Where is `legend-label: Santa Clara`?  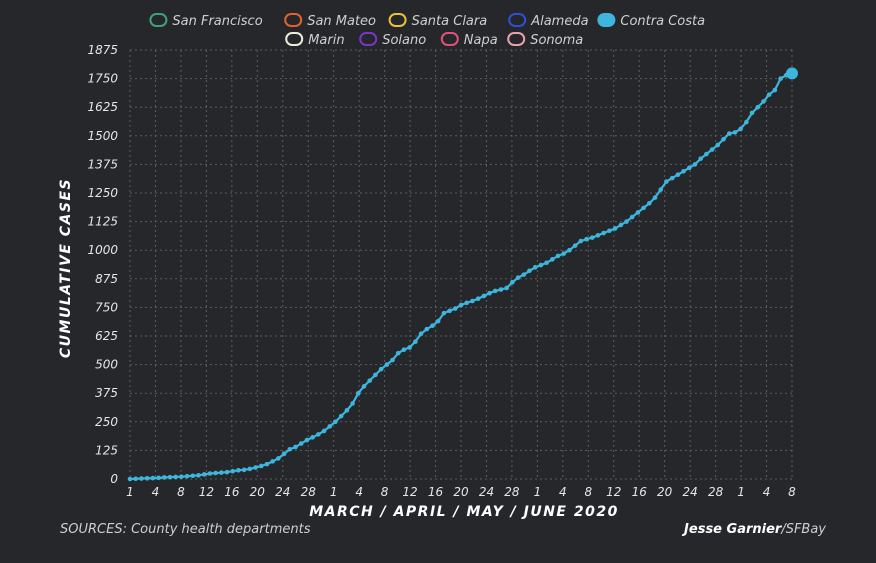
legend-label: Santa Clara is located at coordinates (450, 21).